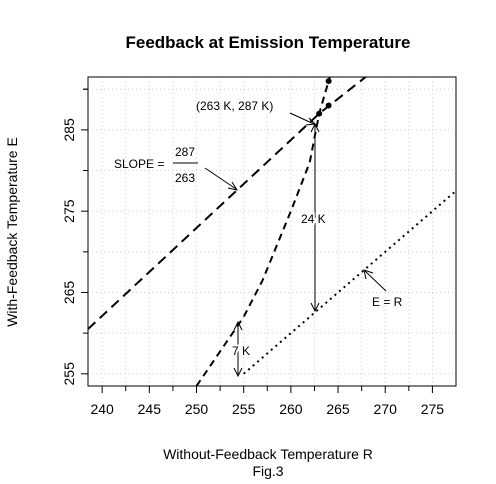  What do you see at coordinates (238, 372) in the screenshot?
I see `gap-7-arrowhead-bottom` at bounding box center [238, 372].